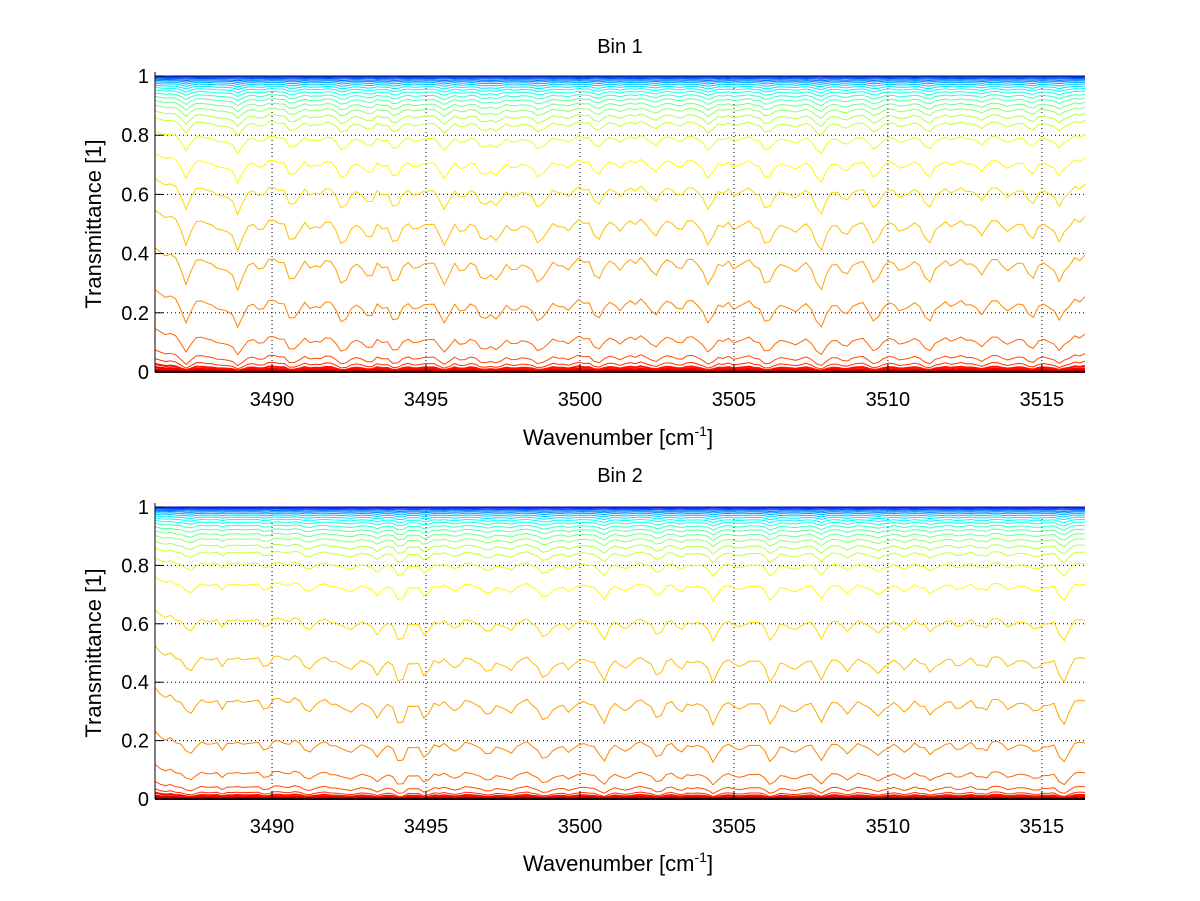 This screenshot has width=1200, height=901. I want to click on chart-title: Bin 1, so click(620, 47).